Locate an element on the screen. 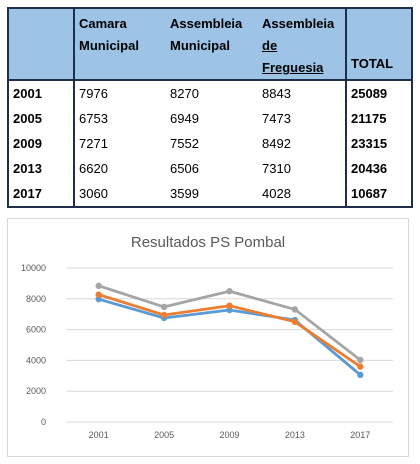 Image resolution: width=420 pixels, height=464 pixels. row-year: 2001 is located at coordinates (41, 93).